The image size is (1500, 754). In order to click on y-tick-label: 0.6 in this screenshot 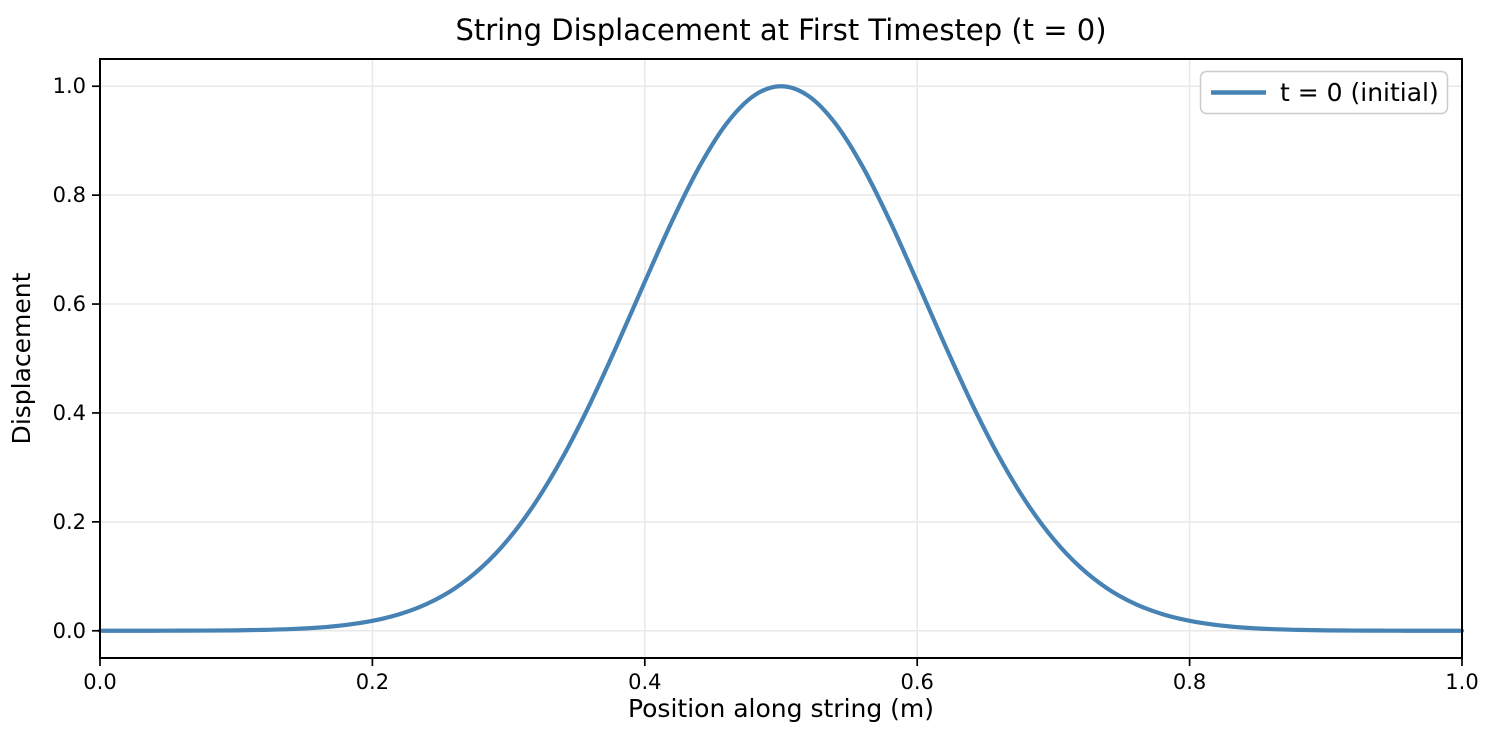, I will do `click(69, 304)`.